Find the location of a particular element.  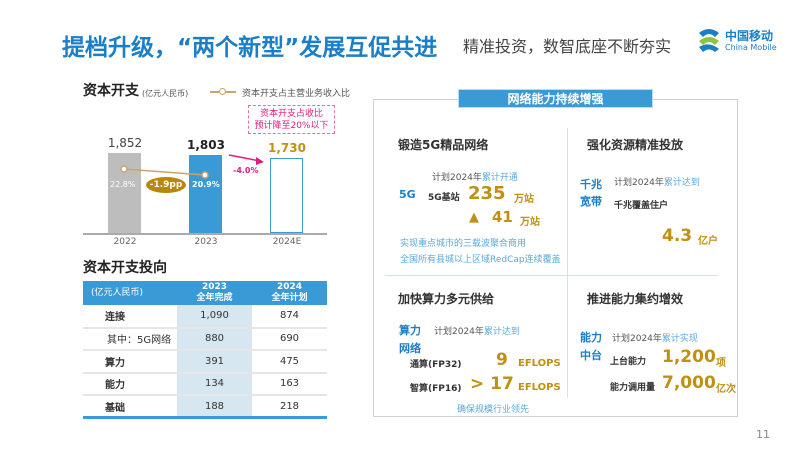

table-row: 连接 1,090 874 is located at coordinates (205, 317).